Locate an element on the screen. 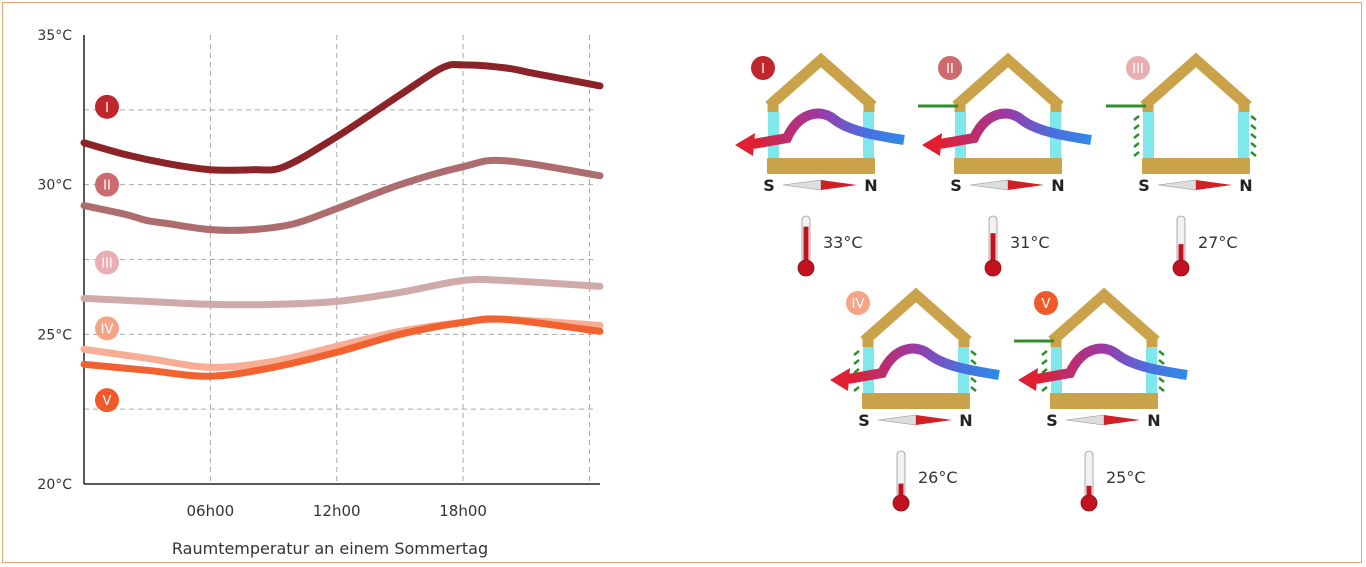 This screenshot has height=567, width=1366. house-scenario-ii: II S N 31°C is located at coordinates (1005, 164).